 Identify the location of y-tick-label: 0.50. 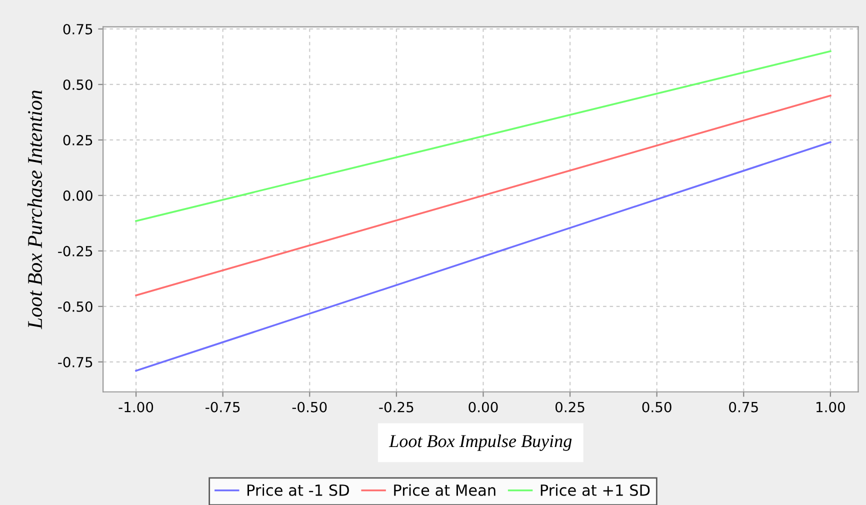
(77, 84).